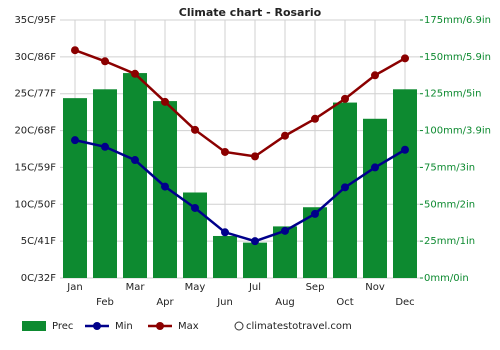  I want to click on x-tick-label: Dec, so click(404, 302).